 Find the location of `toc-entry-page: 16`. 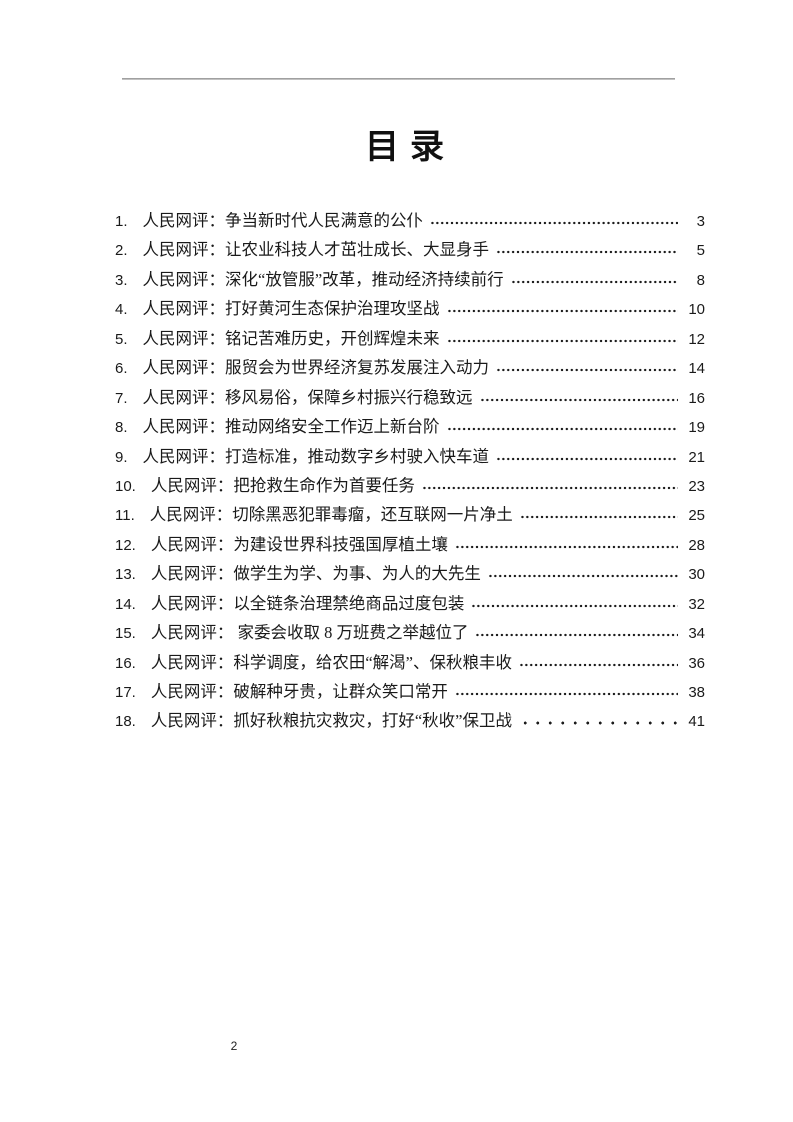

toc-entry-page: 16 is located at coordinates (696, 398).